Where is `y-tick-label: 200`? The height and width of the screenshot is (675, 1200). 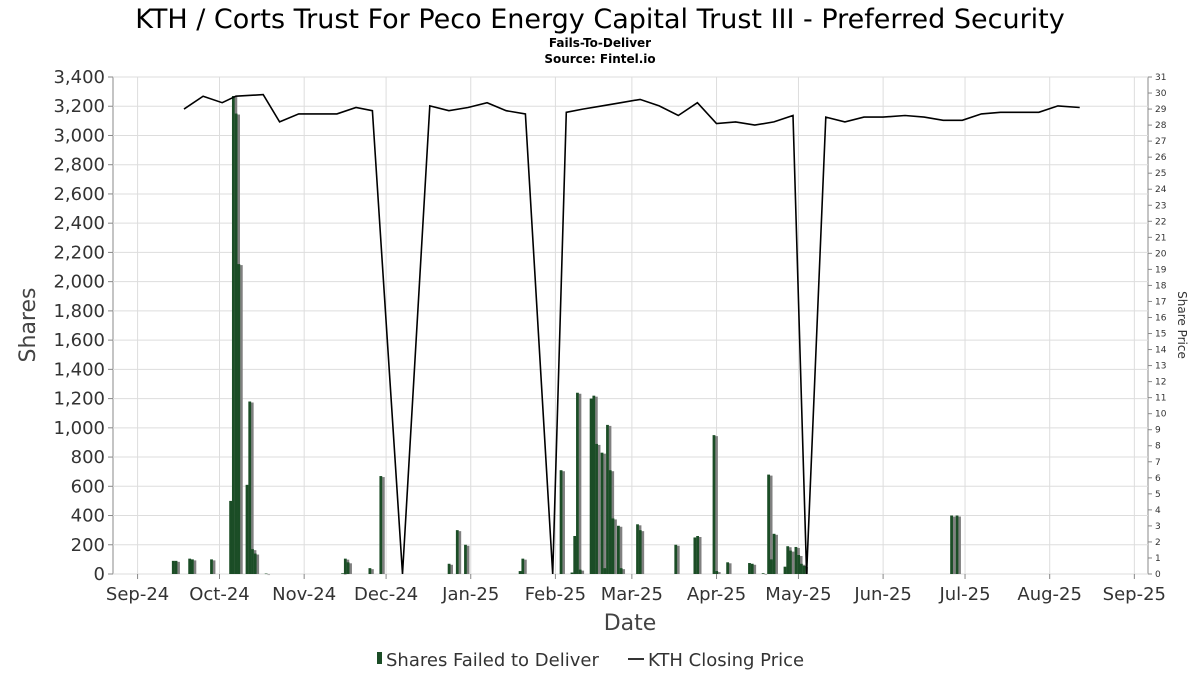
y-tick-label: 200 is located at coordinates (88, 545).